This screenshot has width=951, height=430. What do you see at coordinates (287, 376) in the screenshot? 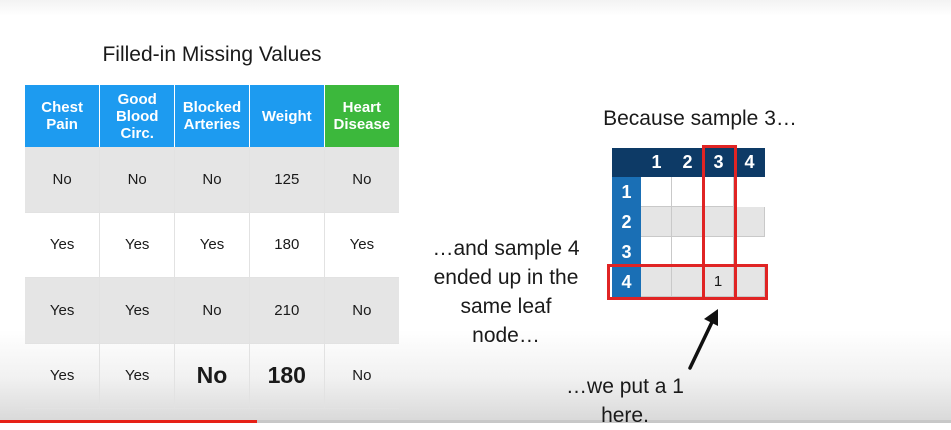
I see `filled-in-weight: 180` at bounding box center [287, 376].